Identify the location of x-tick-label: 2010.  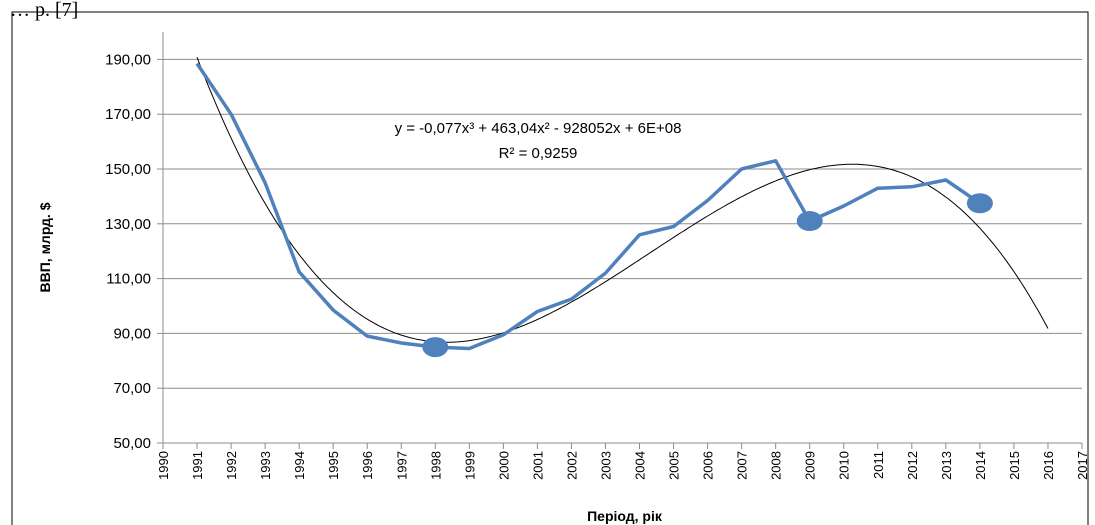
(844, 465).